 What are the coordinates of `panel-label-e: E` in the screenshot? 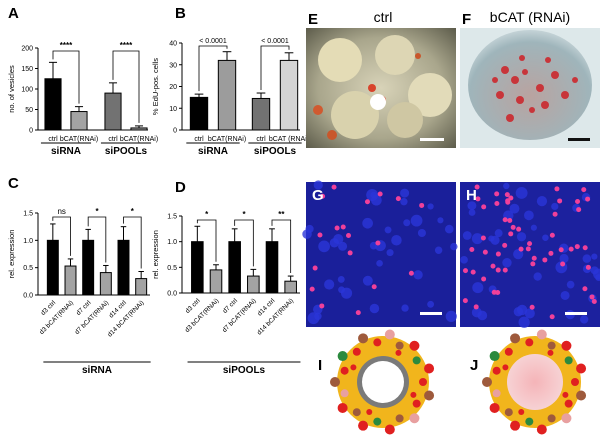 It's located at (313, 19).